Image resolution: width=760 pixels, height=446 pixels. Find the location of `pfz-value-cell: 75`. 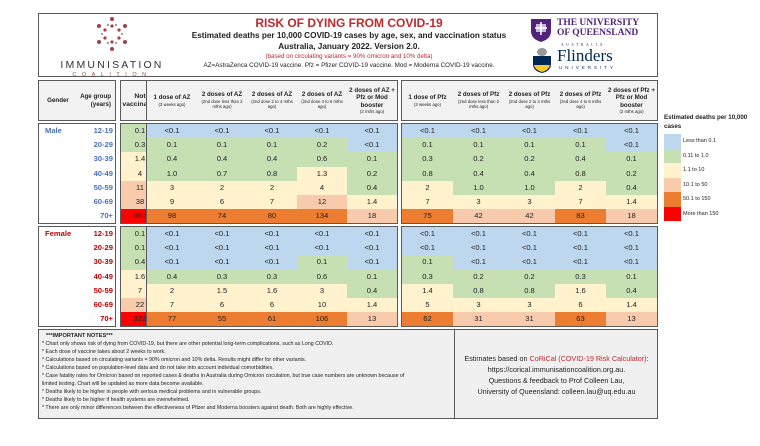

pfz-value-cell: 75 is located at coordinates (427, 216).